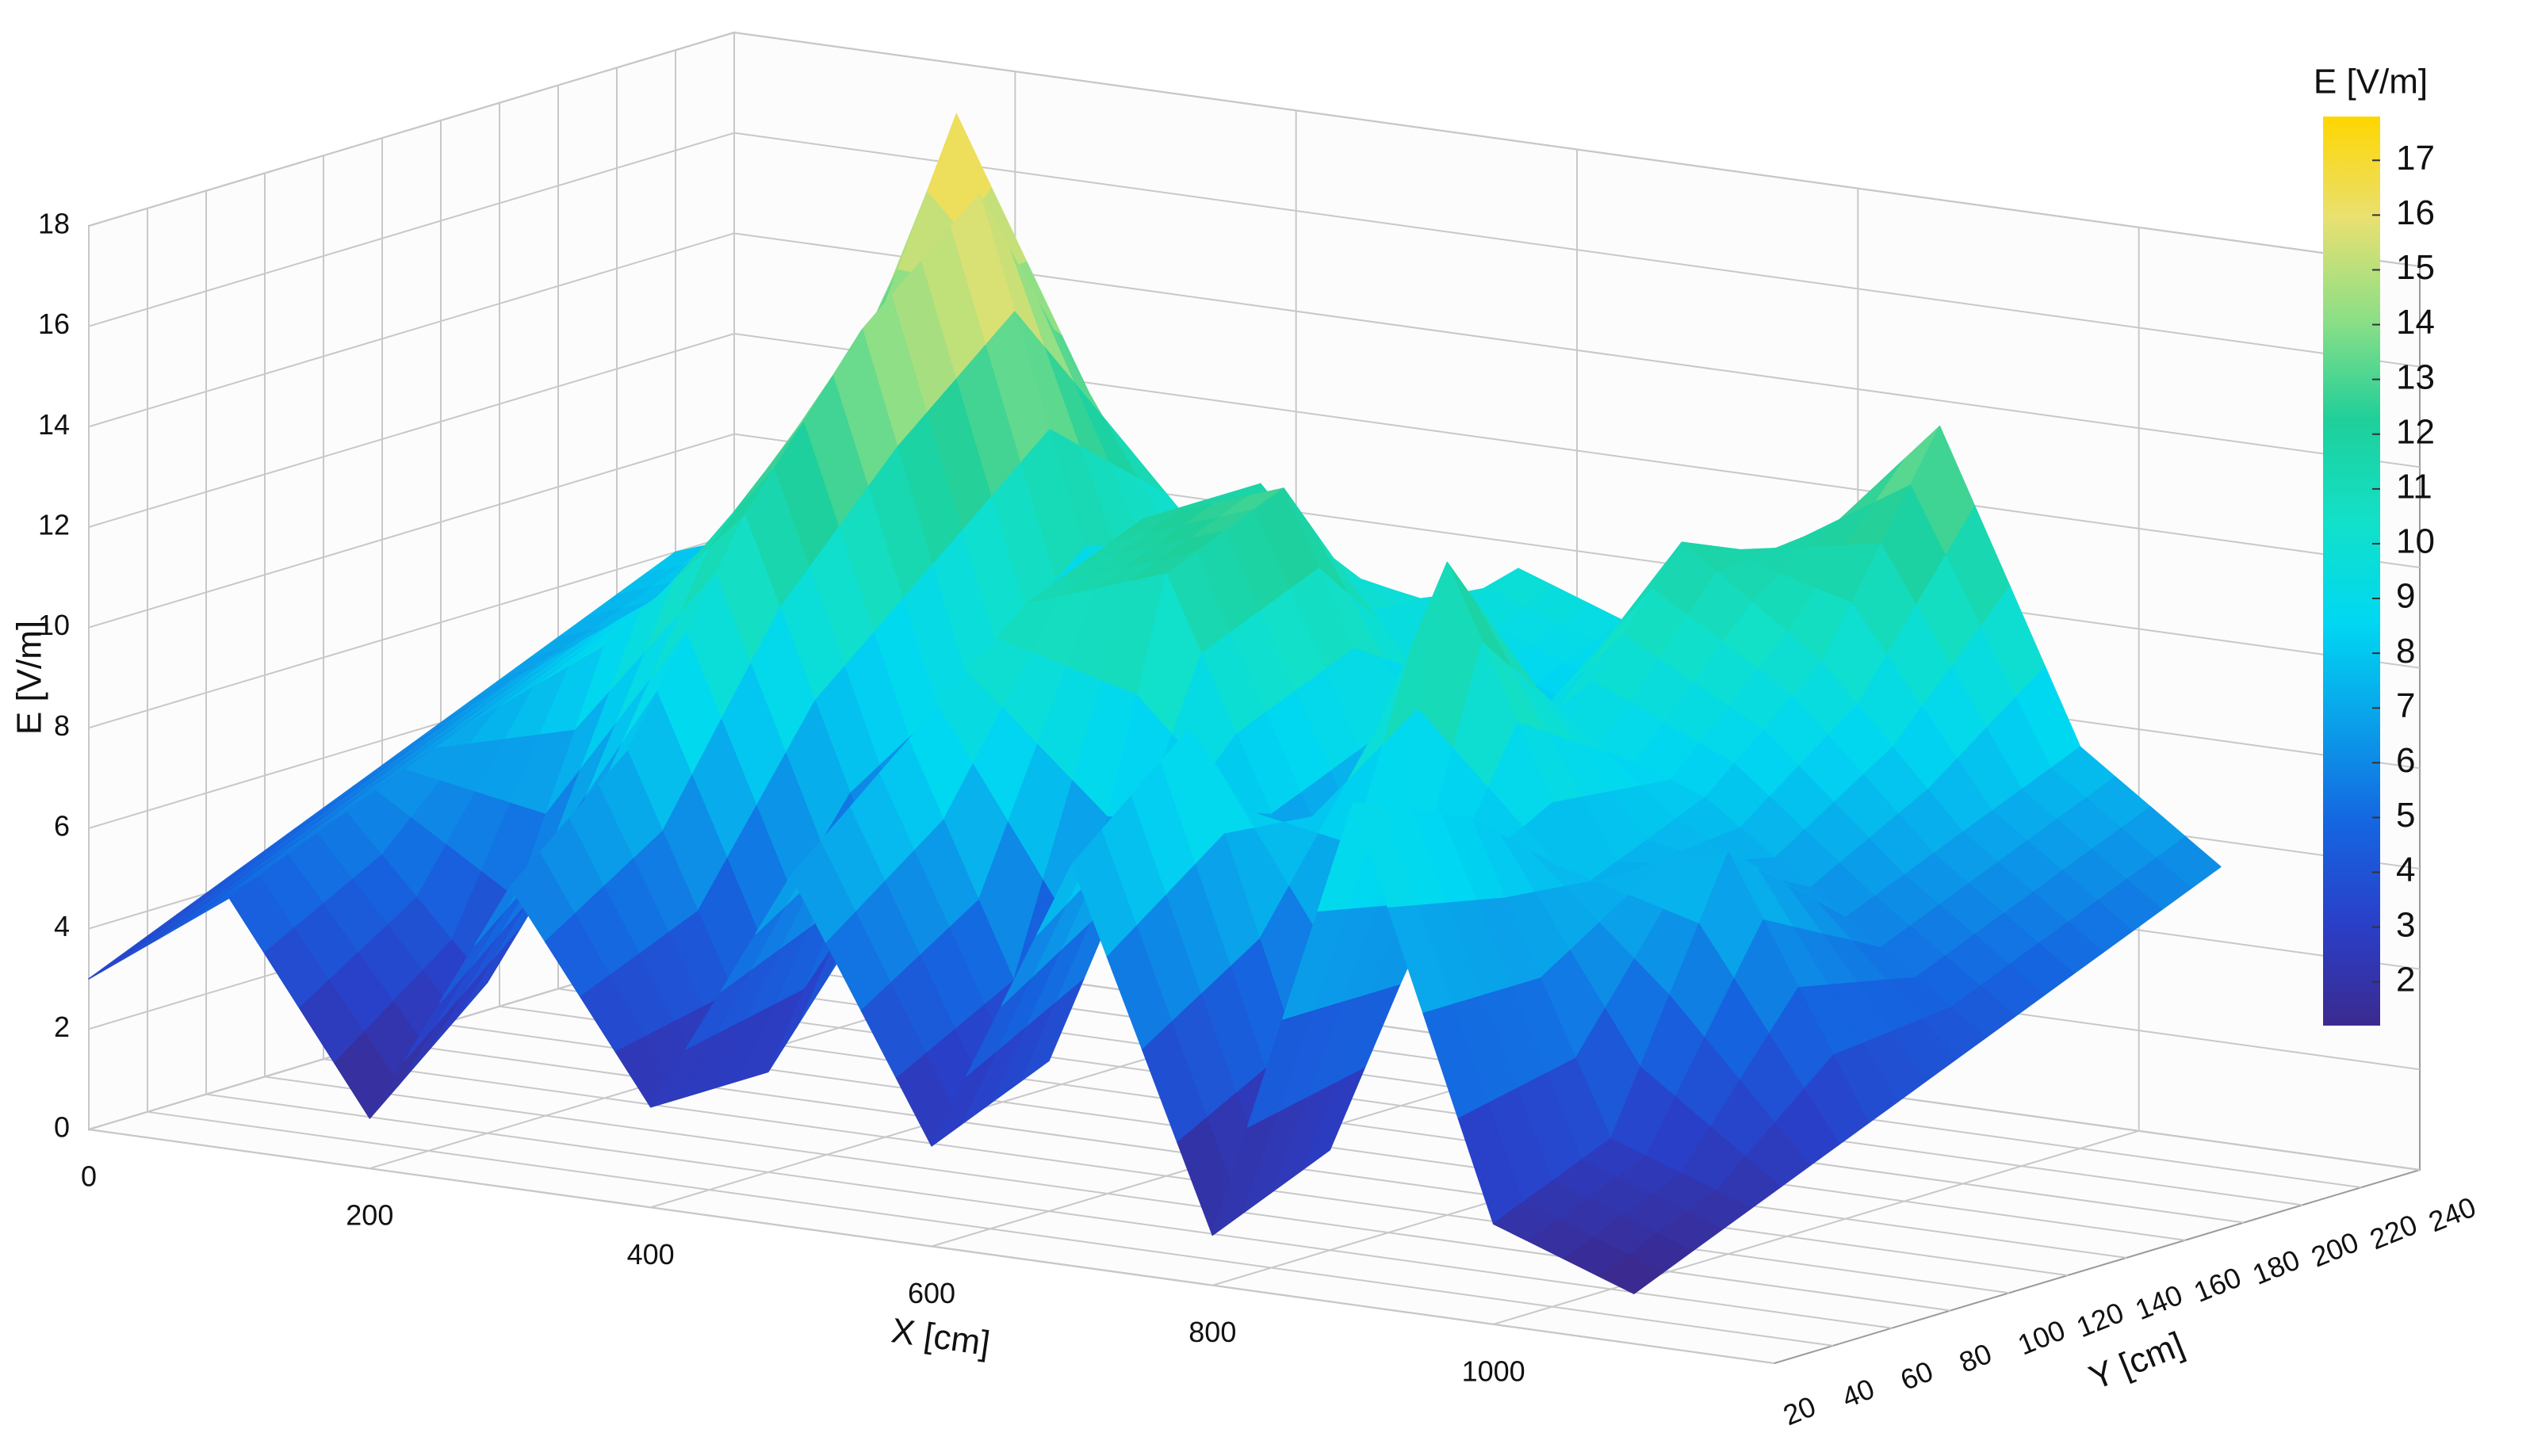  Describe the element at coordinates (62, 725) in the screenshot. I see `z-tick-label: 8` at that location.